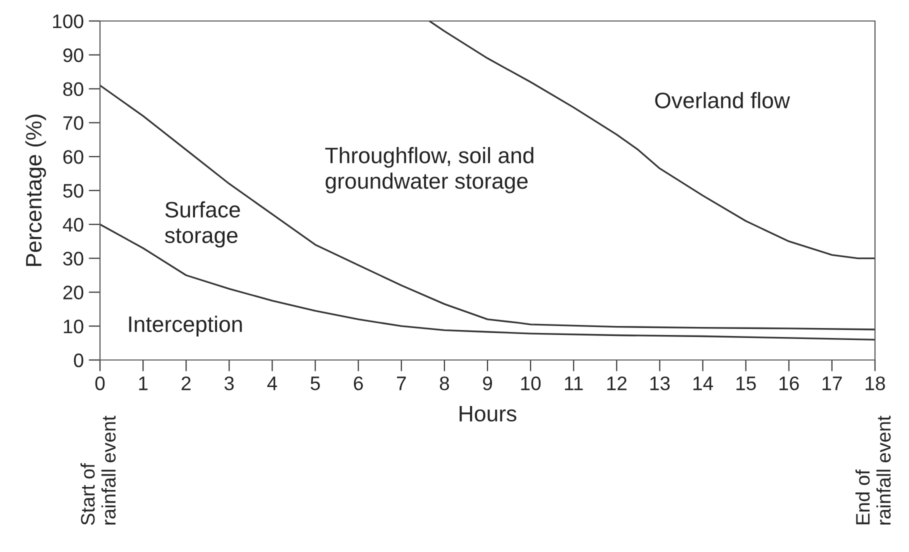  What do you see at coordinates (429, 170) in the screenshot?
I see `annotation: Throughflow, soil and groundwater storage` at bounding box center [429, 170].